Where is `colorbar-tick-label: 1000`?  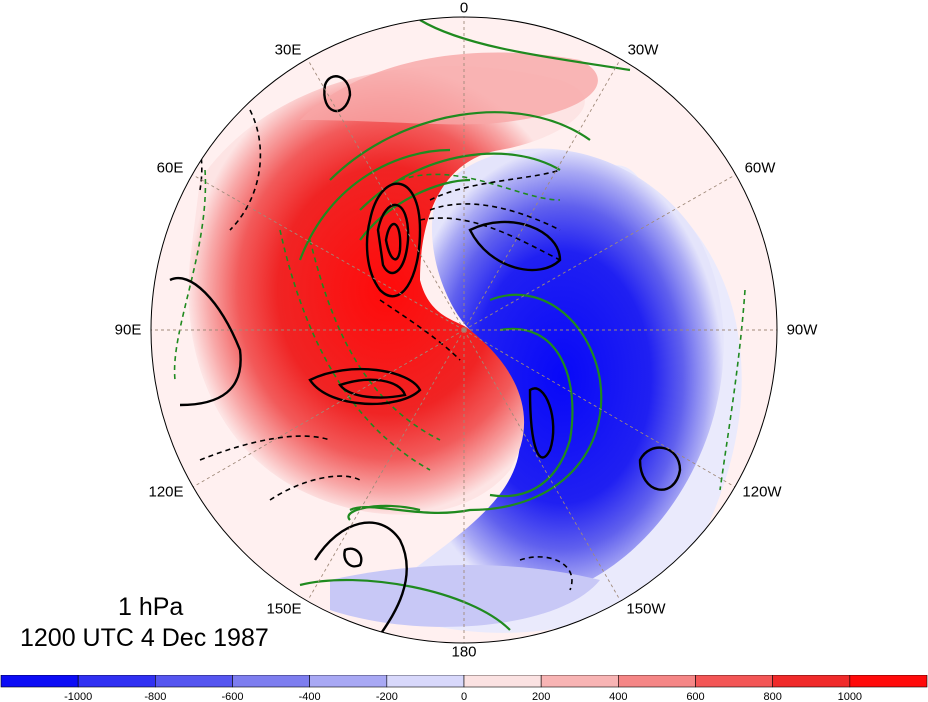
colorbar-tick-label: 1000 is located at coordinates (850, 696).